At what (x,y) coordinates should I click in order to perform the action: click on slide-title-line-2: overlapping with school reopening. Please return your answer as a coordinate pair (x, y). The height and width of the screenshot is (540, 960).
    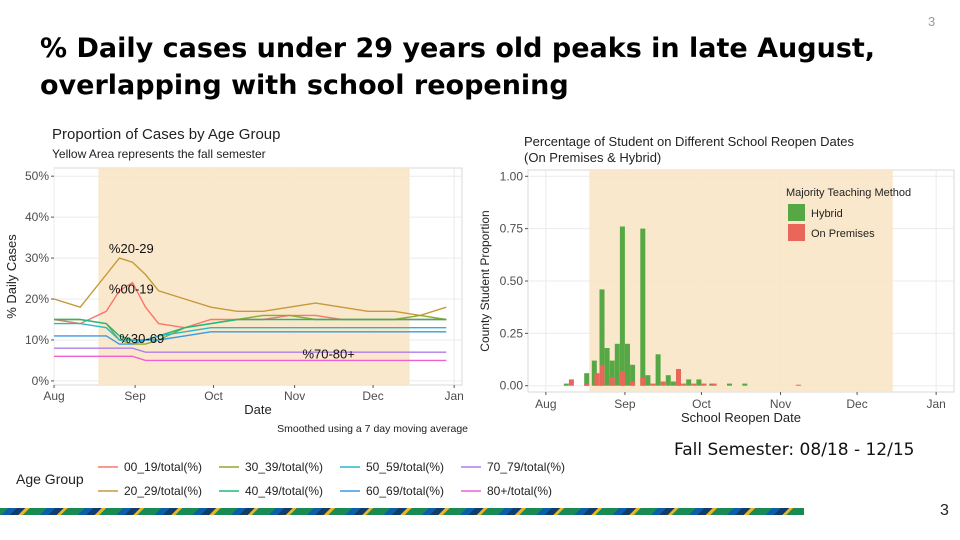
    Looking at the image, I should click on (304, 85).